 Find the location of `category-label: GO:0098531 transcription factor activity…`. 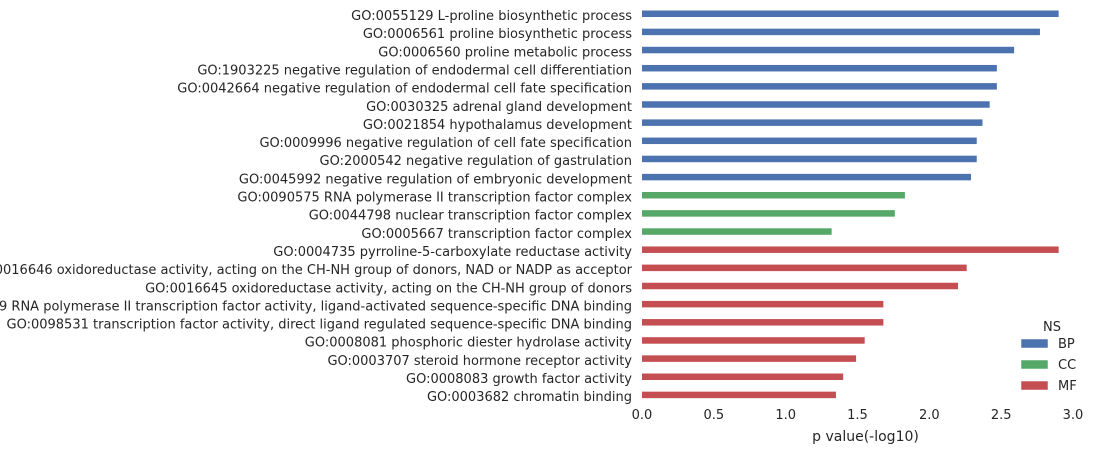

category-label: GO:0098531 transcription factor activity… is located at coordinates (319, 325).